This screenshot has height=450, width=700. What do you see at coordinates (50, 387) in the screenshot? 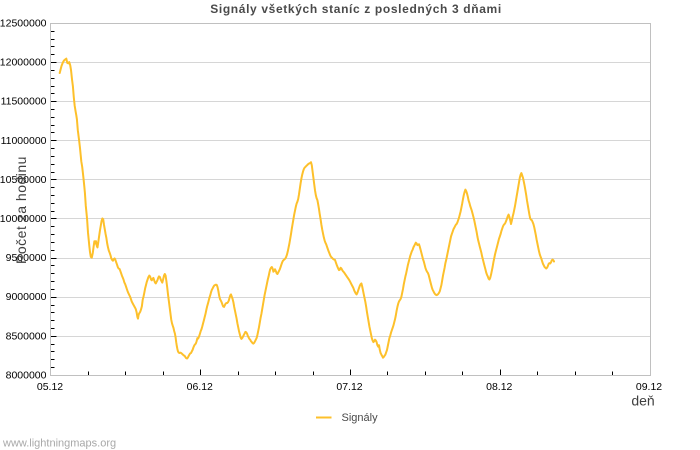
I see `svg-text: 05.12` at bounding box center [50, 387].